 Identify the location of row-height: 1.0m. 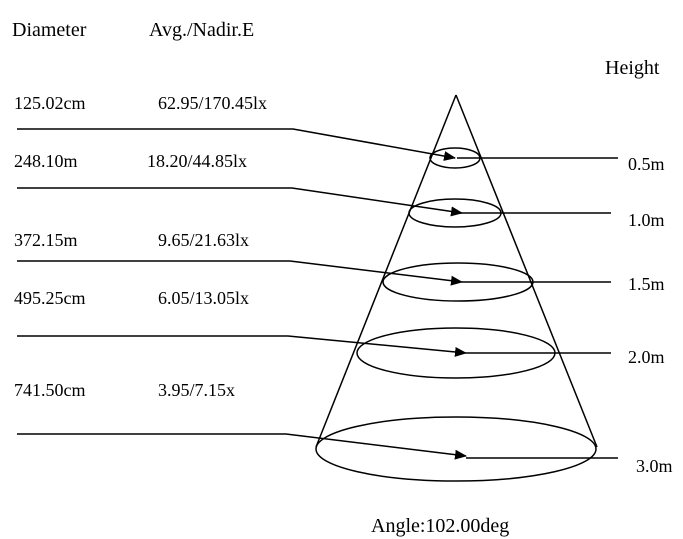
(646, 220).